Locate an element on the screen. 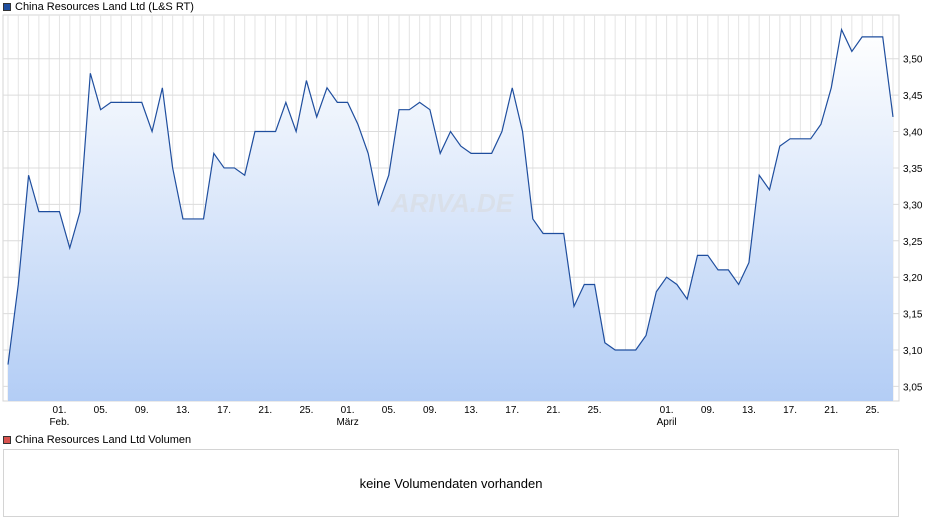 This screenshot has width=940, height=526. y-tick-label: 3,40 is located at coordinates (913, 133).